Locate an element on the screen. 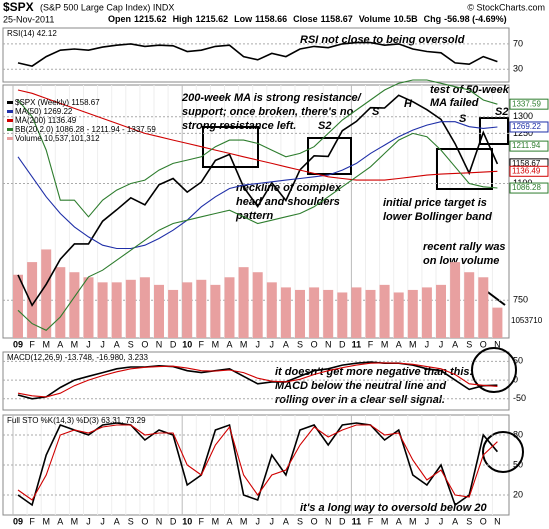  annotation: lower Bollinger band is located at coordinates (437, 217).